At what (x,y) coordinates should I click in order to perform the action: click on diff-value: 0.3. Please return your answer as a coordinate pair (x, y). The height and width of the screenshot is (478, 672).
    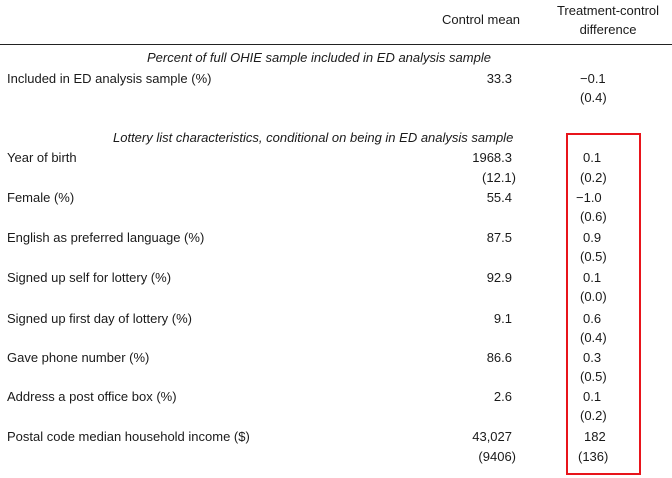
    Looking at the image, I should click on (592, 357).